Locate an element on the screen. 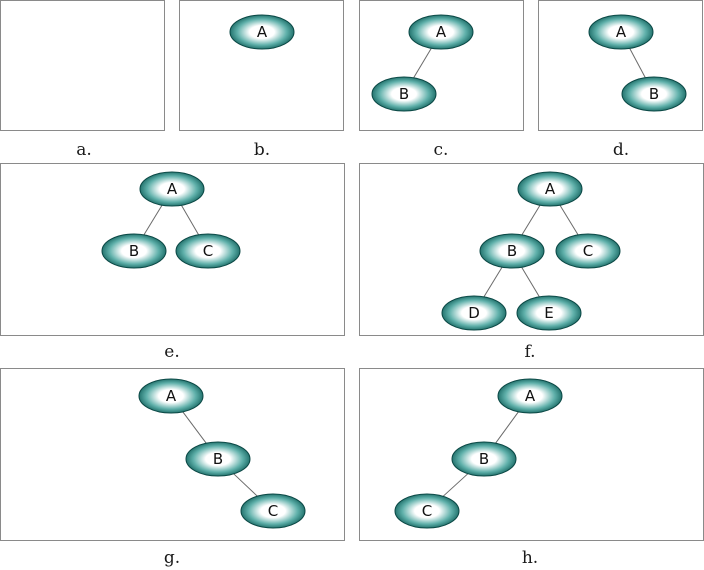 The image size is (704, 570). tree-f: A B C D E is located at coordinates (531, 251).